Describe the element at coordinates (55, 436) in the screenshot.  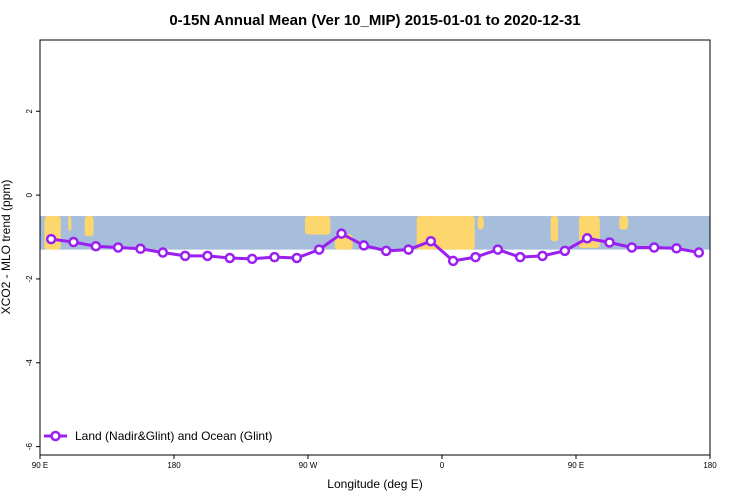
I see `legend-marker` at that location.